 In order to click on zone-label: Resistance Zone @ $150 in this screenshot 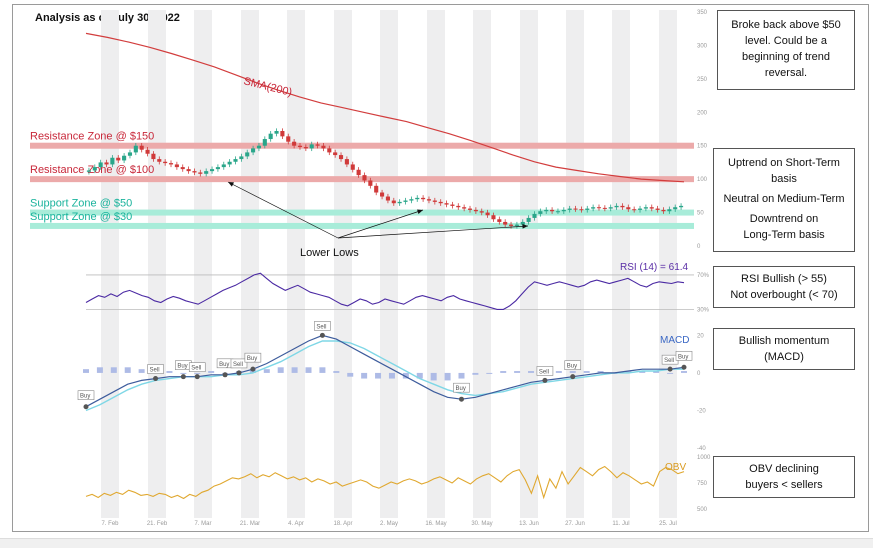, I will do `click(92, 137)`.